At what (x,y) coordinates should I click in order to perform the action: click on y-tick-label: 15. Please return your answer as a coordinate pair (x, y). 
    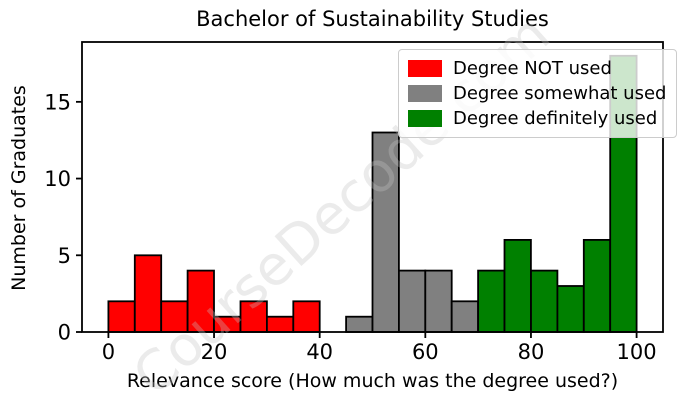
    Looking at the image, I should click on (57, 102).